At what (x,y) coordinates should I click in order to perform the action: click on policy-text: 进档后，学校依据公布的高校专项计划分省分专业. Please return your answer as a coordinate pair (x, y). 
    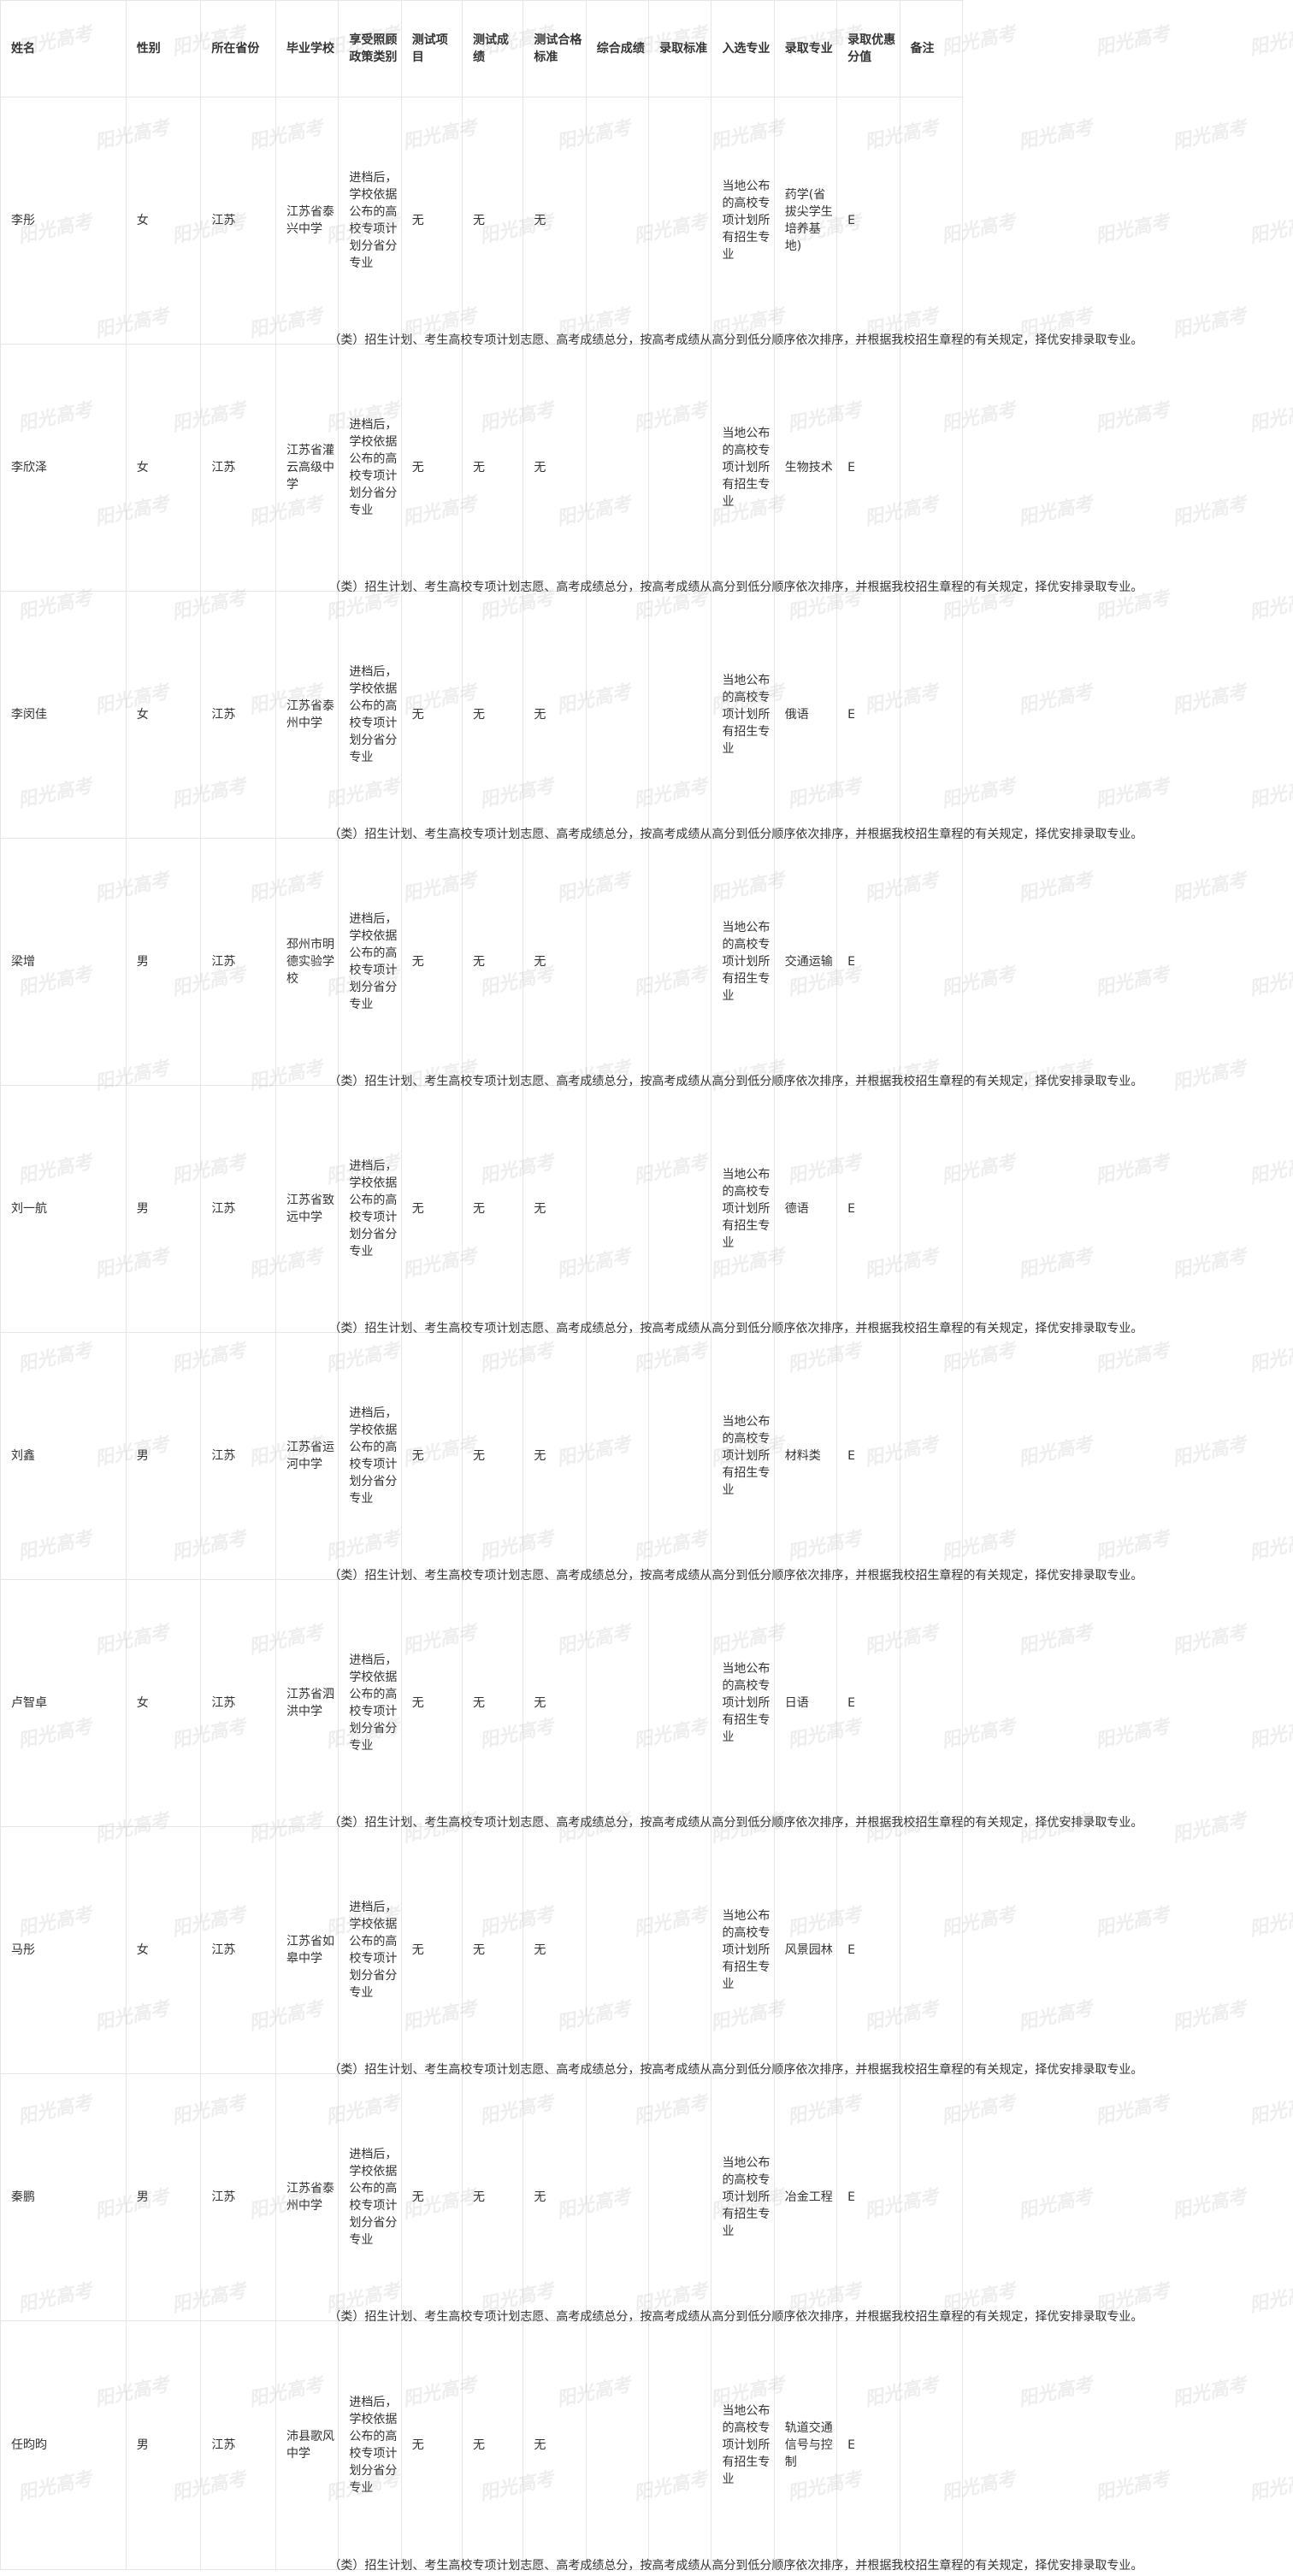
    Looking at the image, I should click on (373, 1703).